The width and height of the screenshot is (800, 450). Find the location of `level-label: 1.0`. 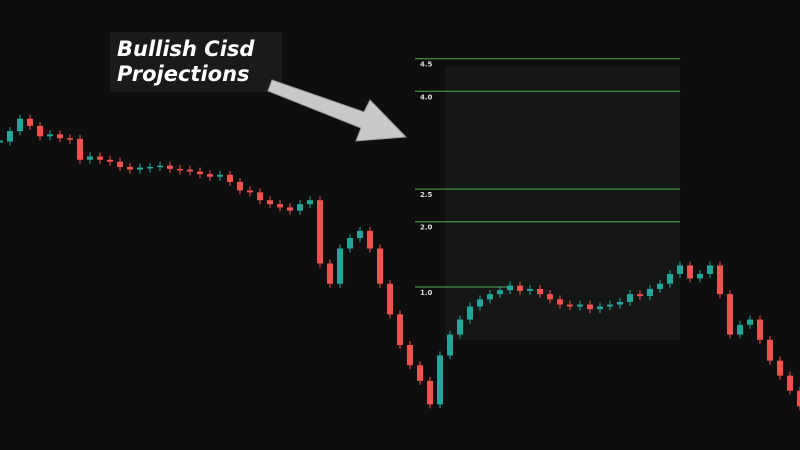

level-label: 1.0 is located at coordinates (426, 293).